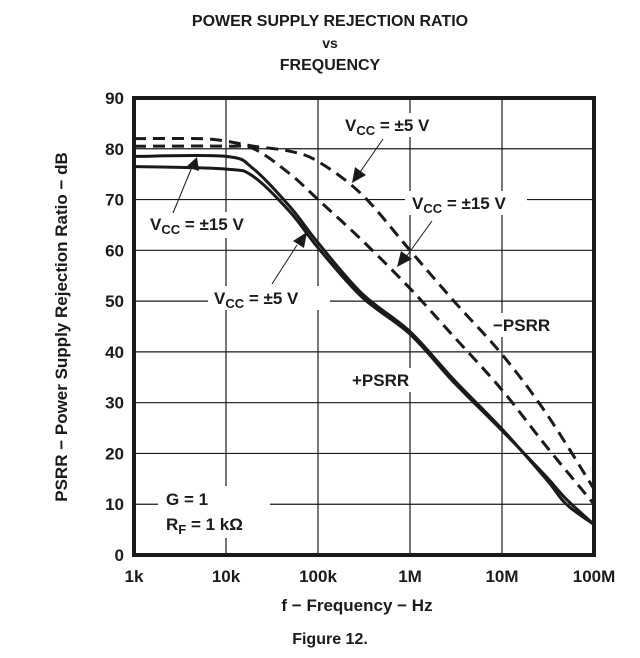 The image size is (640, 658). Describe the element at coordinates (330, 65) in the screenshot. I see `chart-title-line-3: FREQUENCY` at that location.